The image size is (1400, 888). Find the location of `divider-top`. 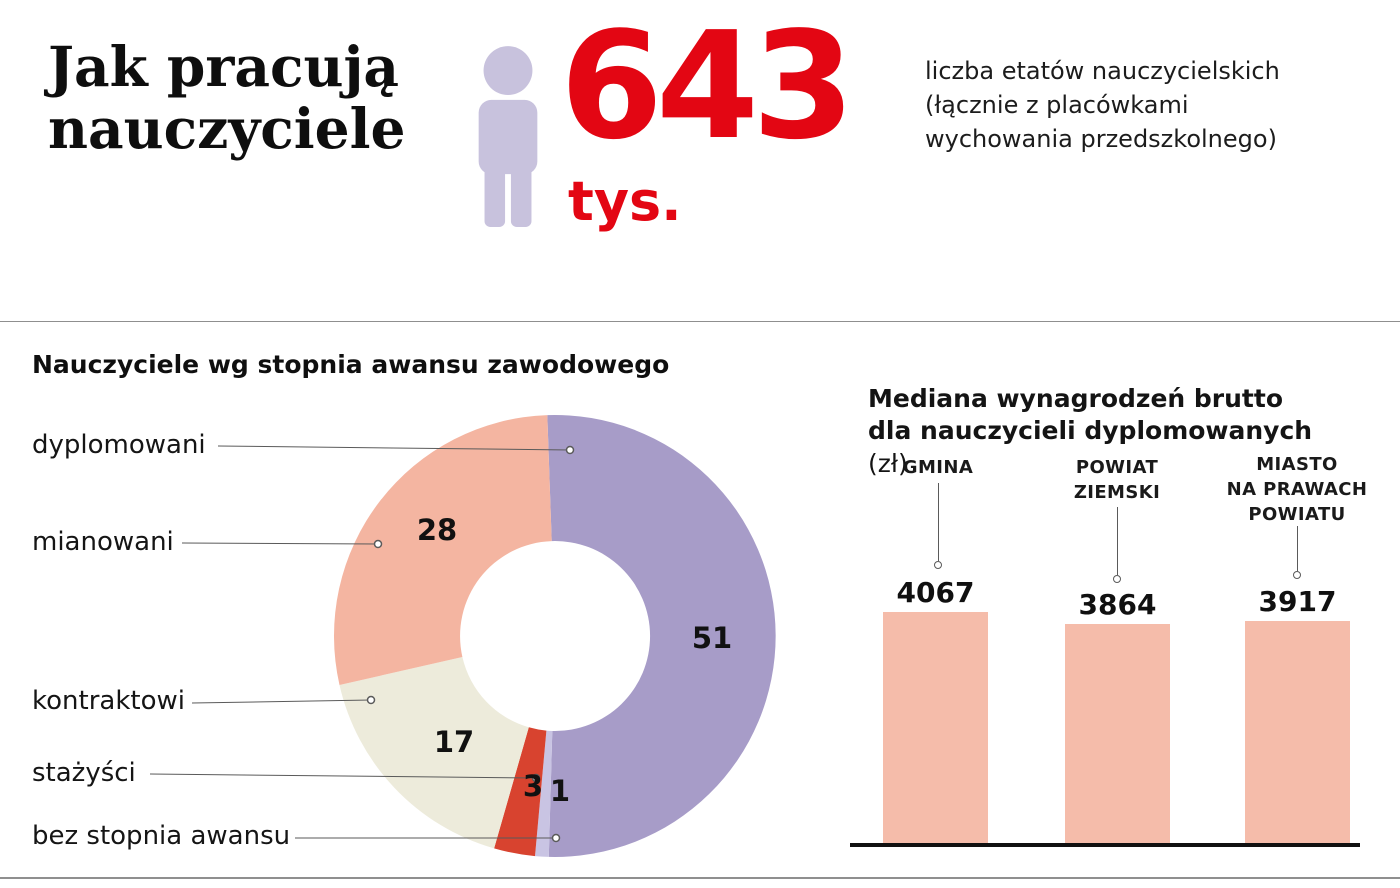

divider-top is located at coordinates (700, 321).